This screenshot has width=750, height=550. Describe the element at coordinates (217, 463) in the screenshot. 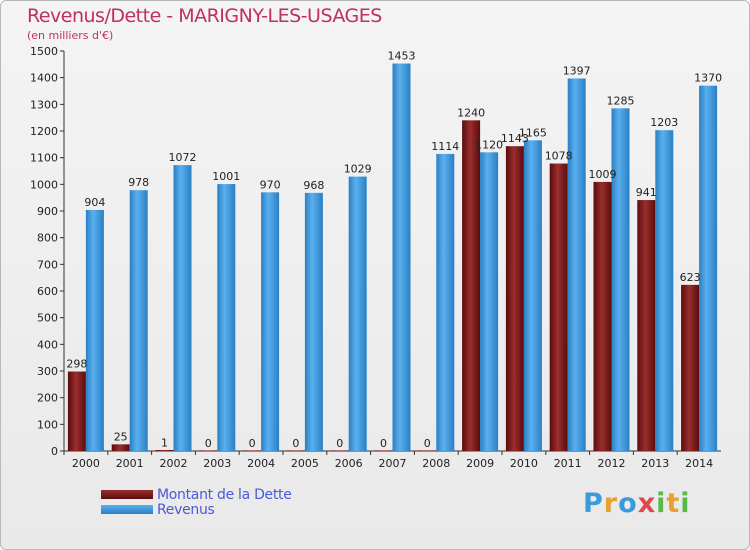

I see `x-tick-label: 2003` at that location.